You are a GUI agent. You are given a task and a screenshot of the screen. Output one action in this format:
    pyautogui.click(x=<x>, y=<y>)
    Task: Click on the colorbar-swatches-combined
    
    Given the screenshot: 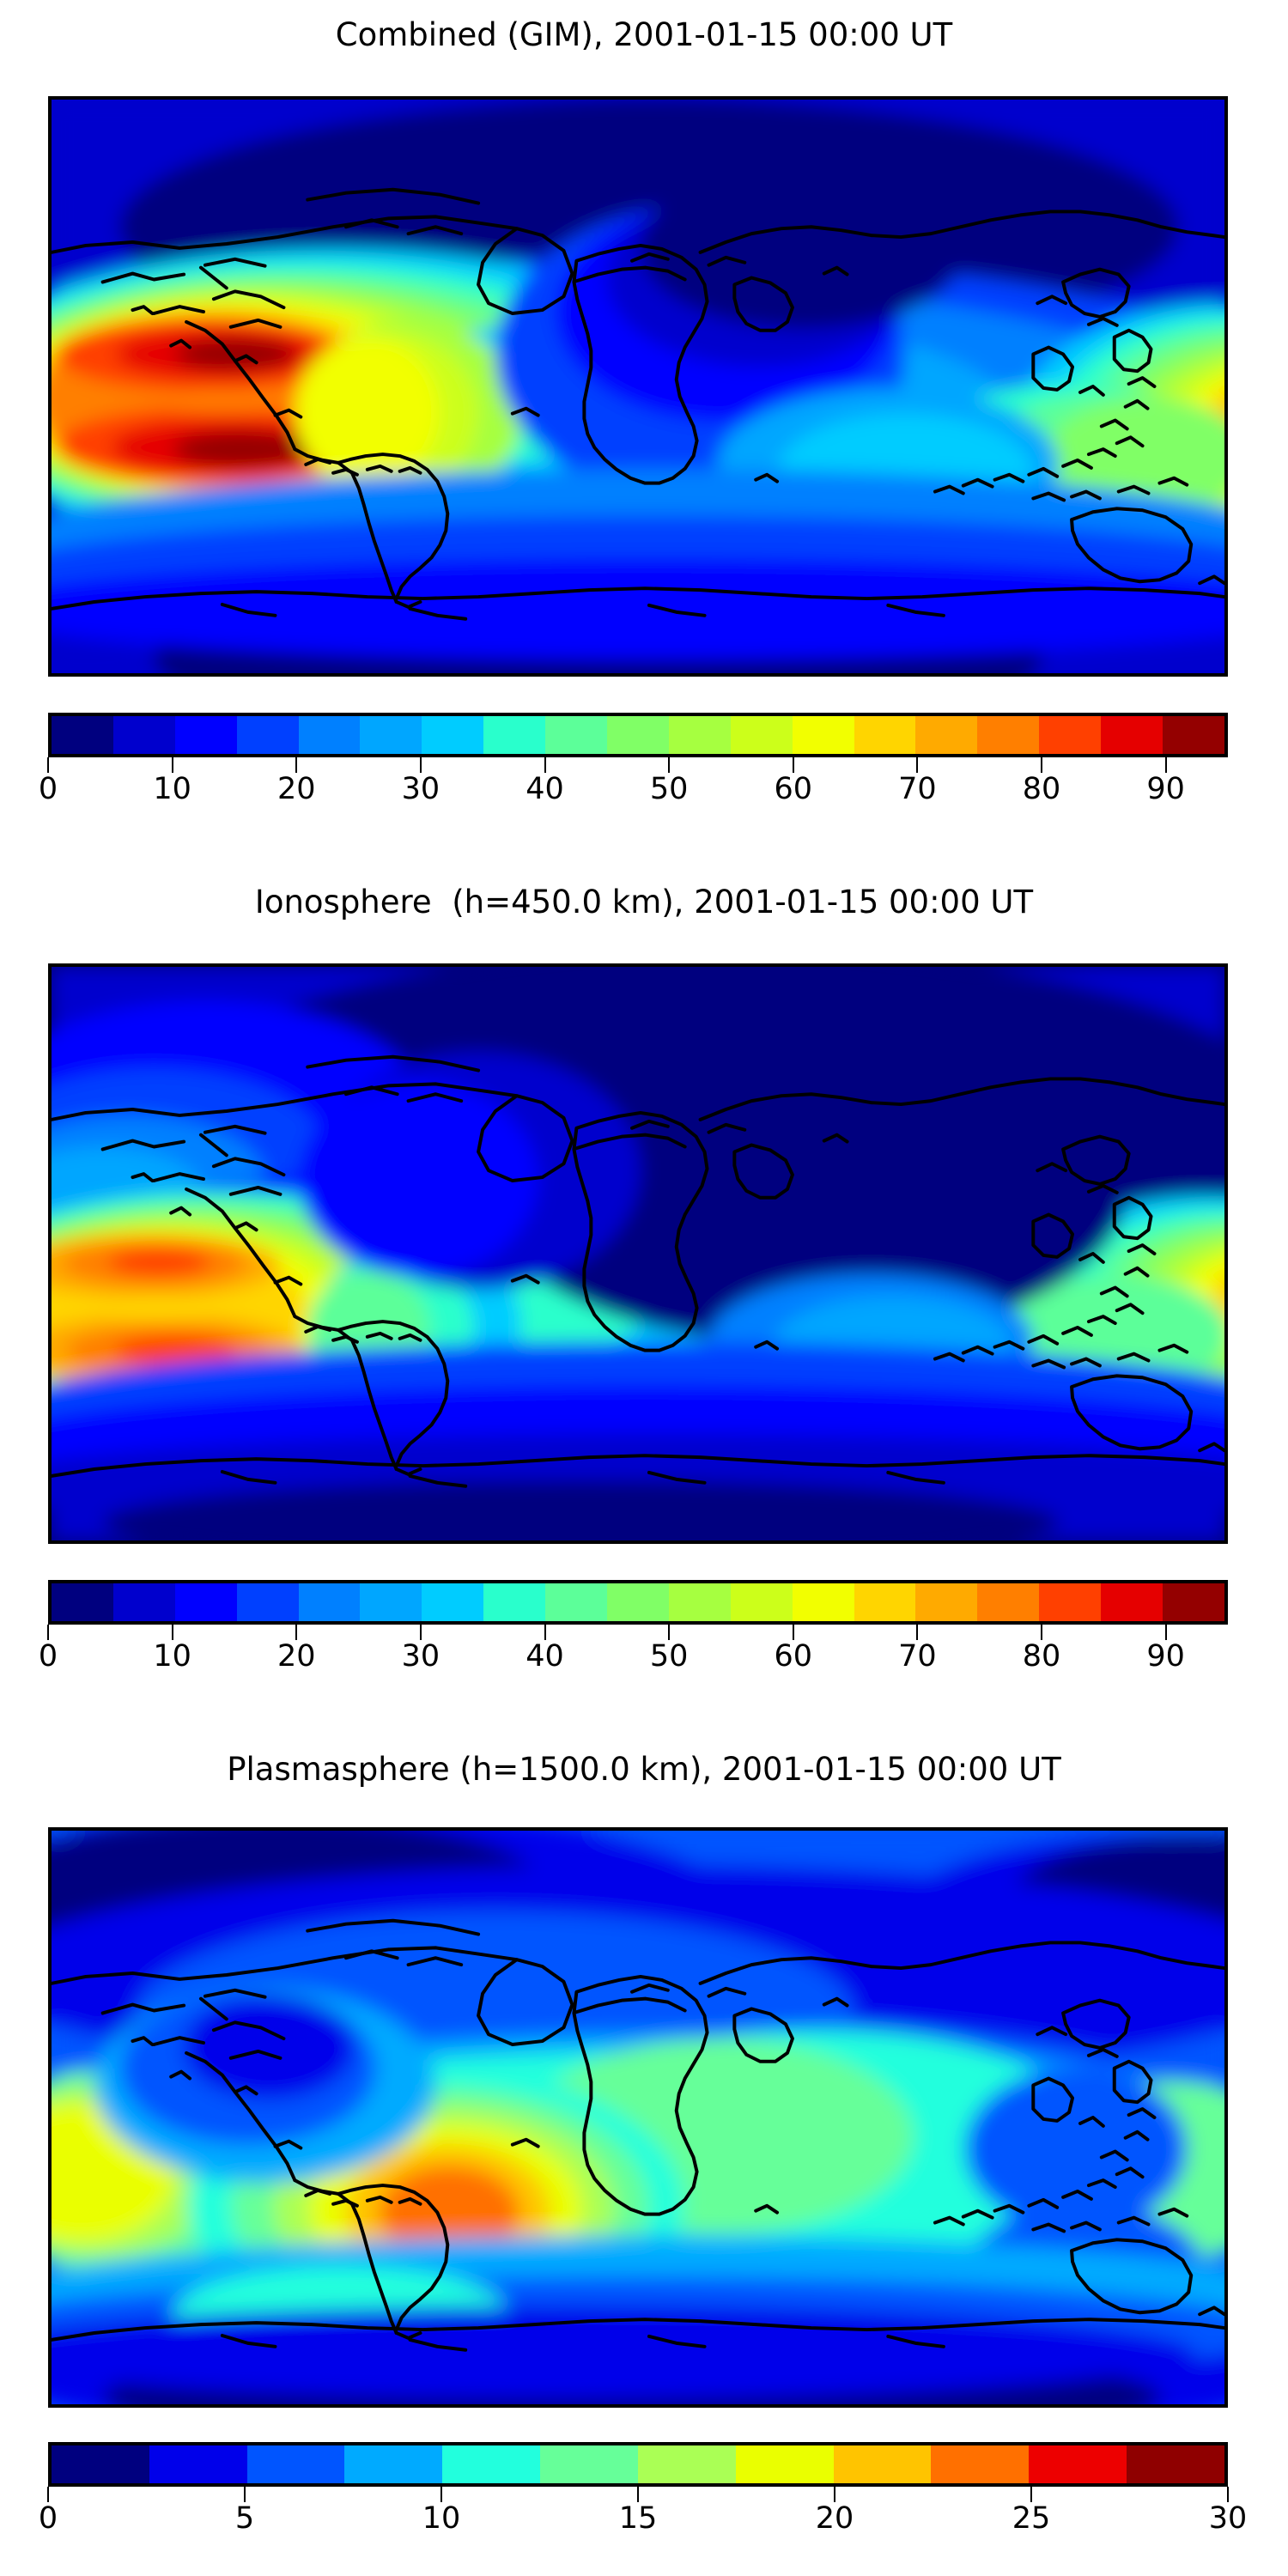 What is the action you would take?
    pyautogui.click(x=638, y=735)
    